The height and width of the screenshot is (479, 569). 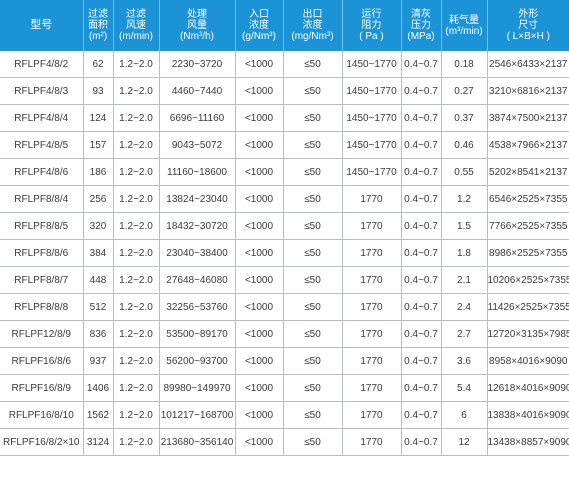 I want to click on cell-filter-area: 186, so click(x=98, y=172).